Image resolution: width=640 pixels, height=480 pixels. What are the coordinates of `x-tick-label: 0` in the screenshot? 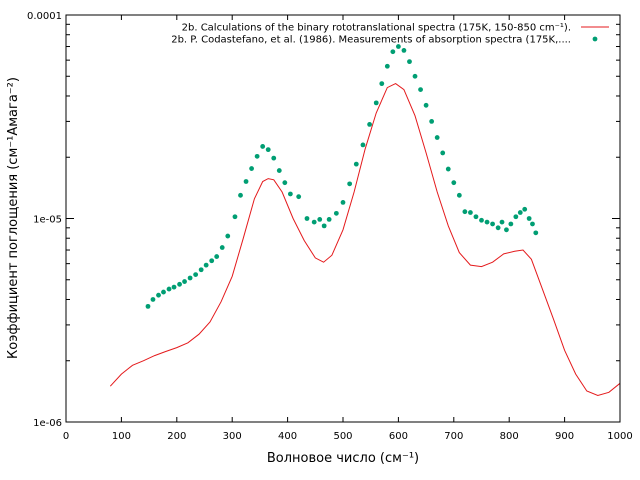 It's located at (66, 436).